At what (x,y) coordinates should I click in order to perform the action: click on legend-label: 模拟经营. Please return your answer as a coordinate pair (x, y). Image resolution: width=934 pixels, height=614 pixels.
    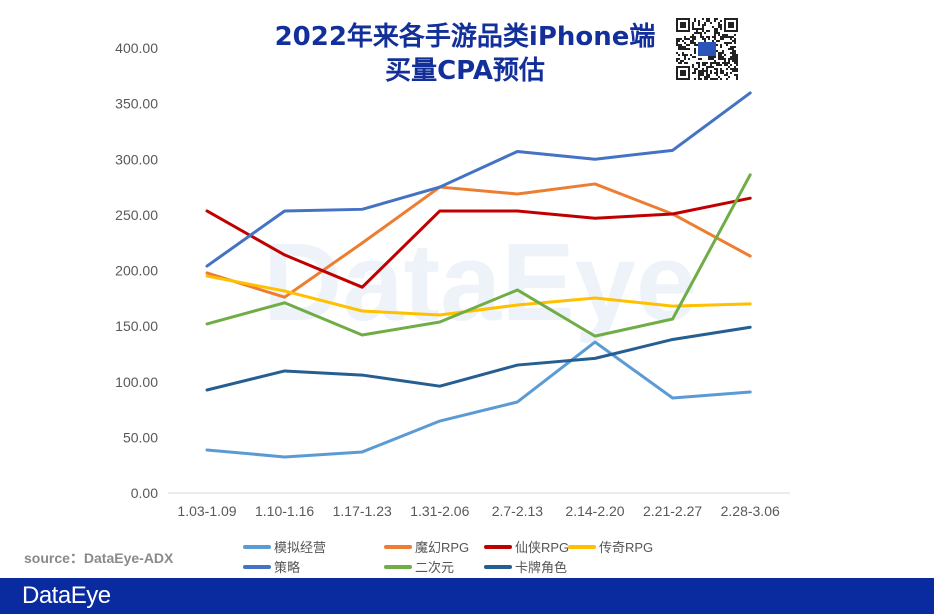
    Looking at the image, I should click on (300, 547).